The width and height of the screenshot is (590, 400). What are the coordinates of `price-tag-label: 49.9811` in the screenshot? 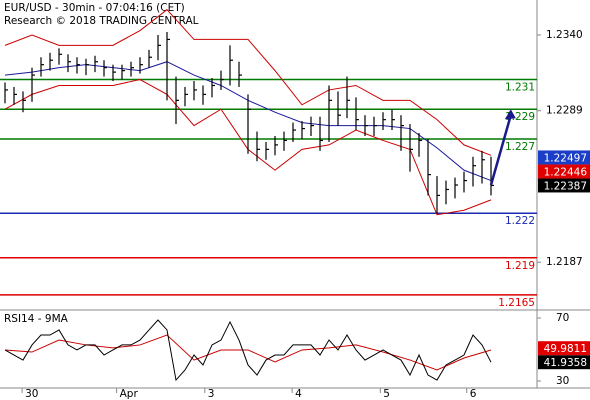 It's located at (565, 349).